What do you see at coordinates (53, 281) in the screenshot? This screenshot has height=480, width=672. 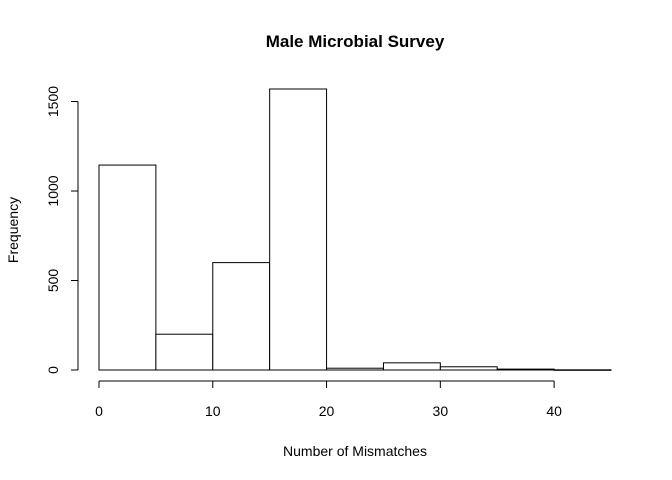 I see `y-tick-label-1: 500` at bounding box center [53, 281].